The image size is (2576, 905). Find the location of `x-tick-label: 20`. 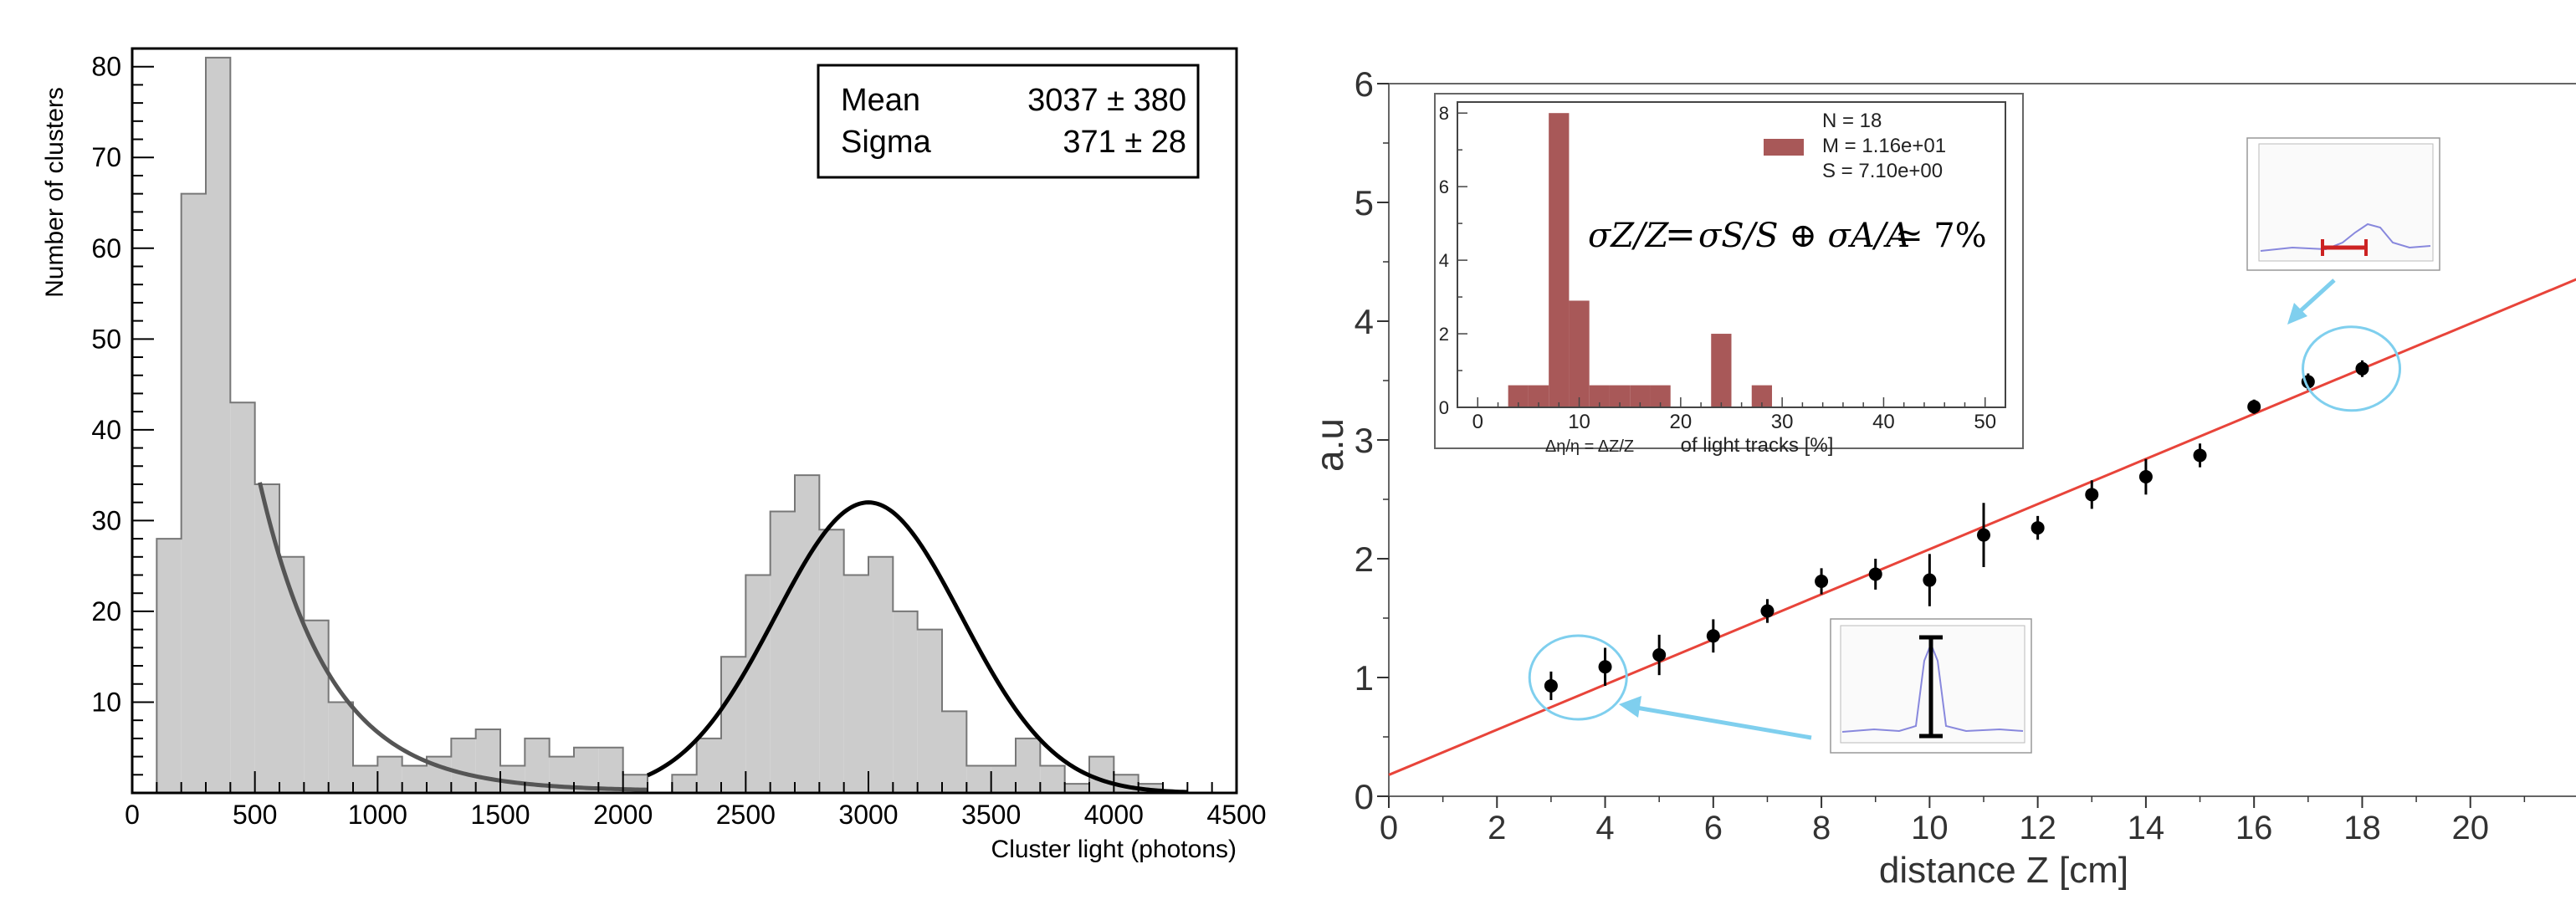

x-tick-label: 20 is located at coordinates (2470, 828).